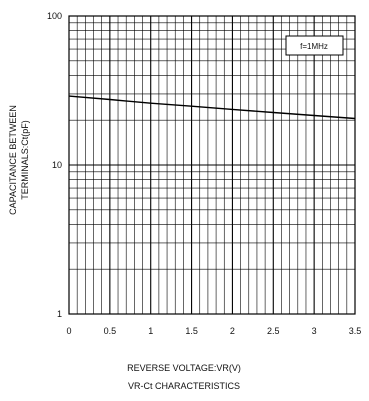 The image size is (369, 401). What do you see at coordinates (150, 331) in the screenshot?
I see `x-tick-label: 1` at bounding box center [150, 331].